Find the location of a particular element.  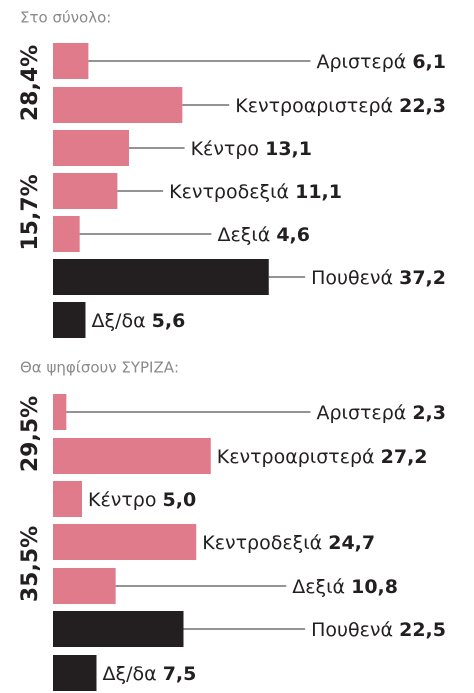

bar-label: Πουθενά 37,2 is located at coordinates (378, 278).